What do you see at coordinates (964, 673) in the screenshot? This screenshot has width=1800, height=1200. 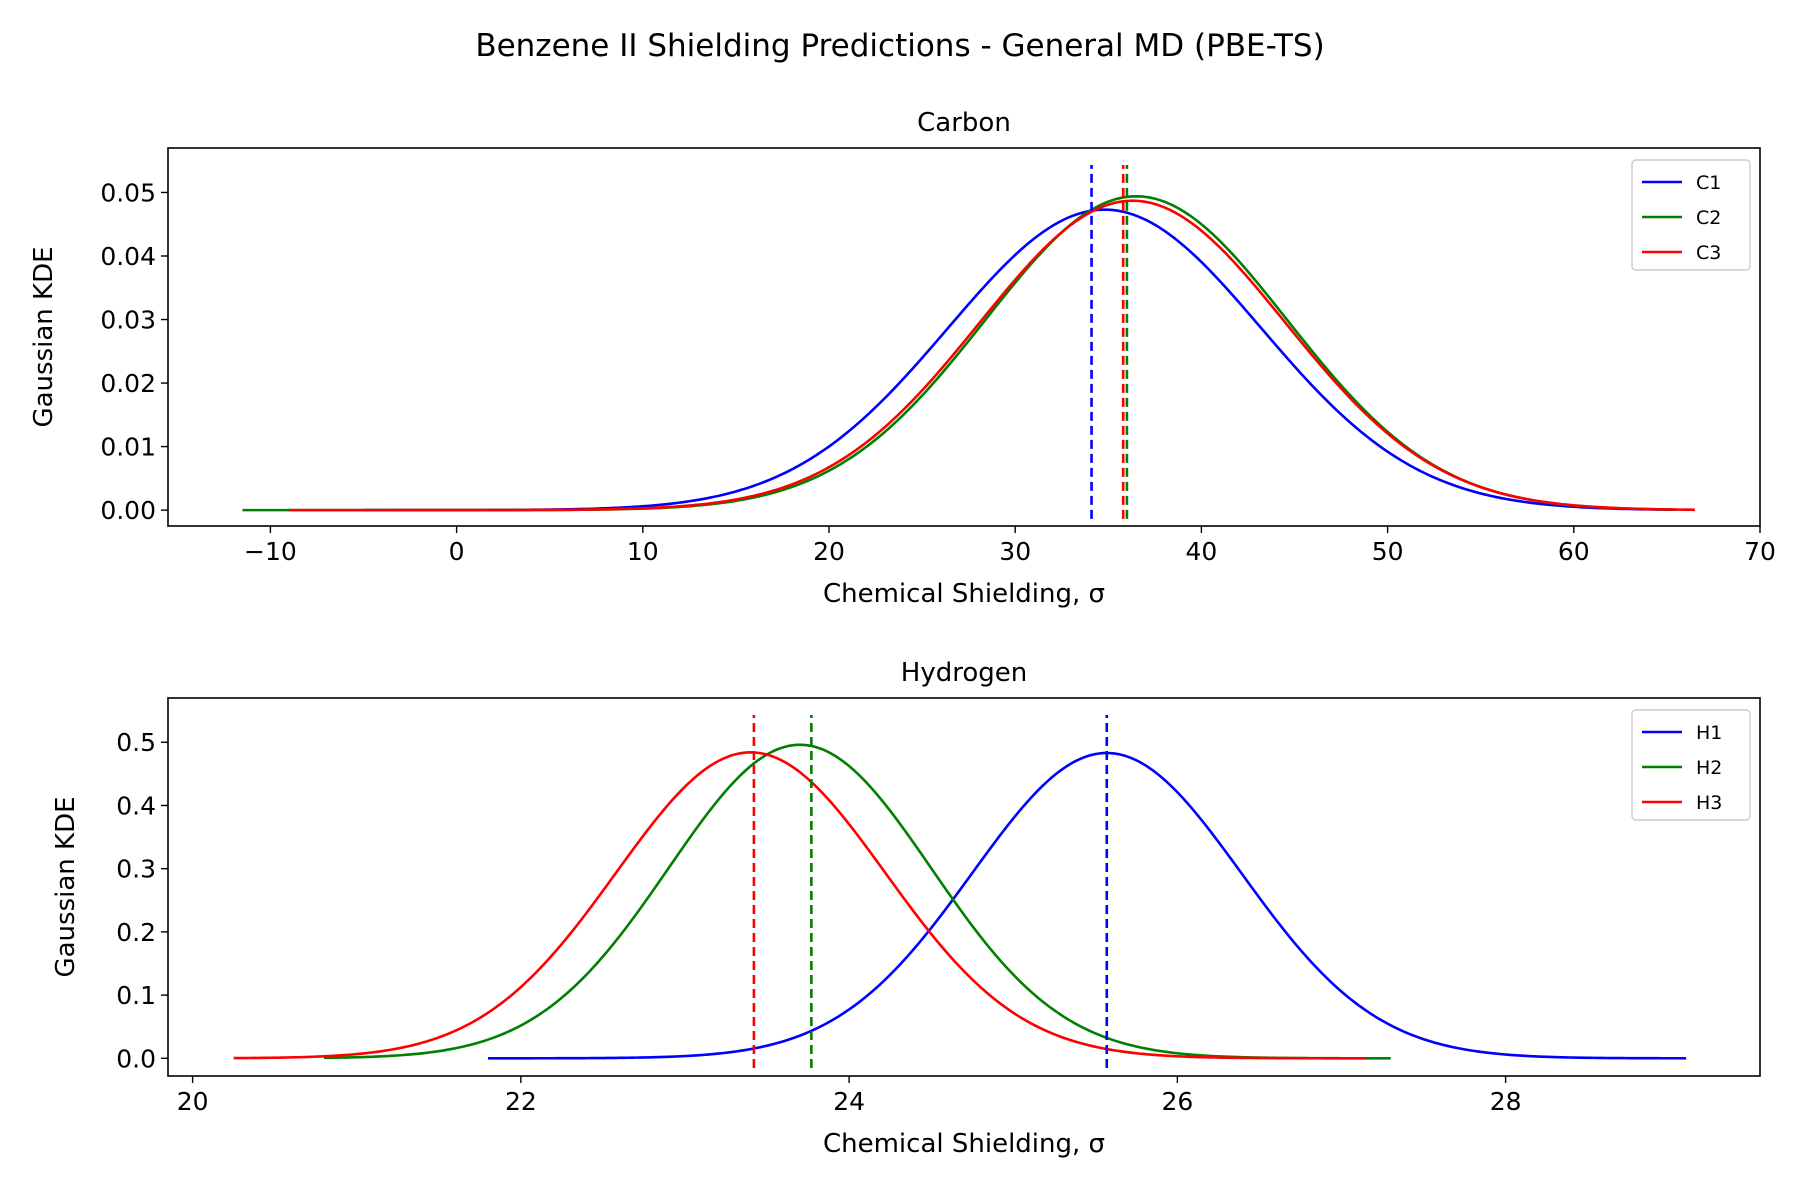 I see `chart-title: Hydrogen` at bounding box center [964, 673].